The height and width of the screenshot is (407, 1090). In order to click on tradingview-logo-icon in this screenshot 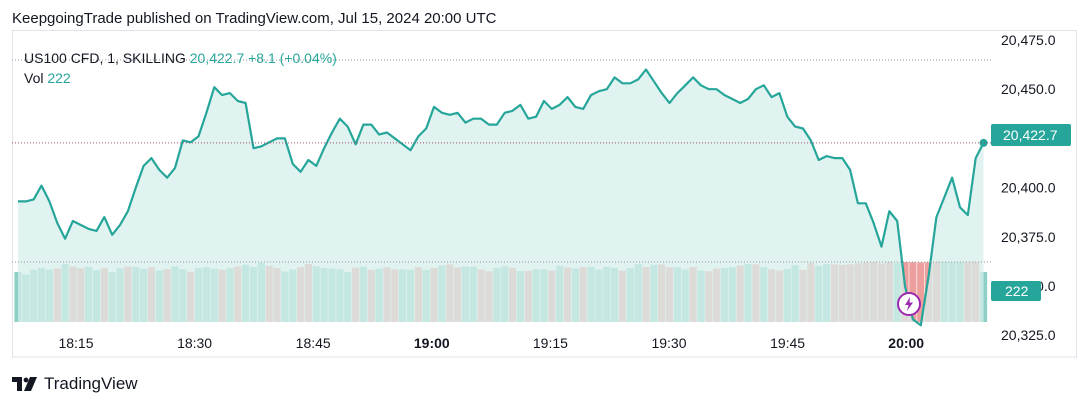, I will do `click(24, 384)`.